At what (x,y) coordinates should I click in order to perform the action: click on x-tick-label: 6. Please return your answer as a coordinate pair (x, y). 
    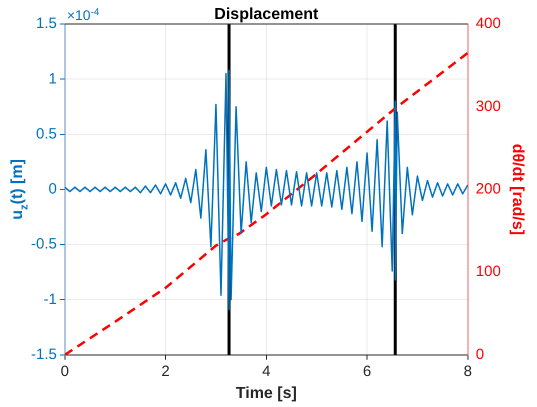
    Looking at the image, I should click on (367, 371).